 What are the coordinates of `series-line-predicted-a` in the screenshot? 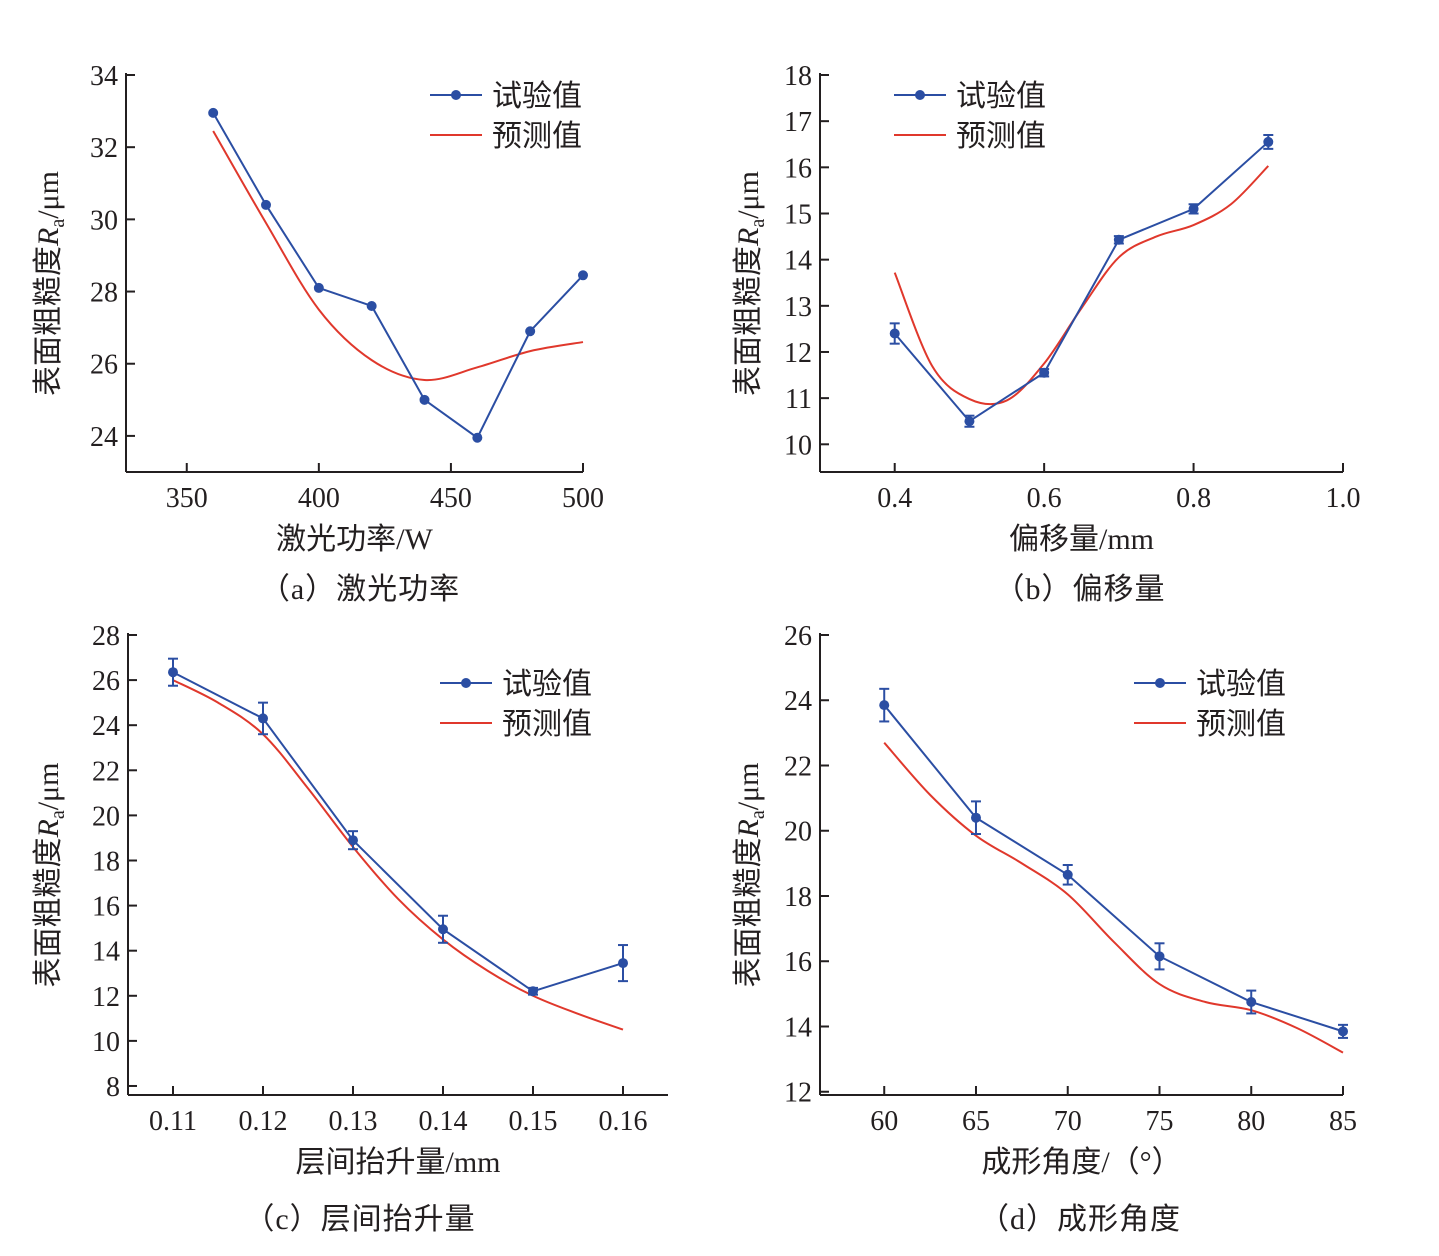 It's located at (398, 255).